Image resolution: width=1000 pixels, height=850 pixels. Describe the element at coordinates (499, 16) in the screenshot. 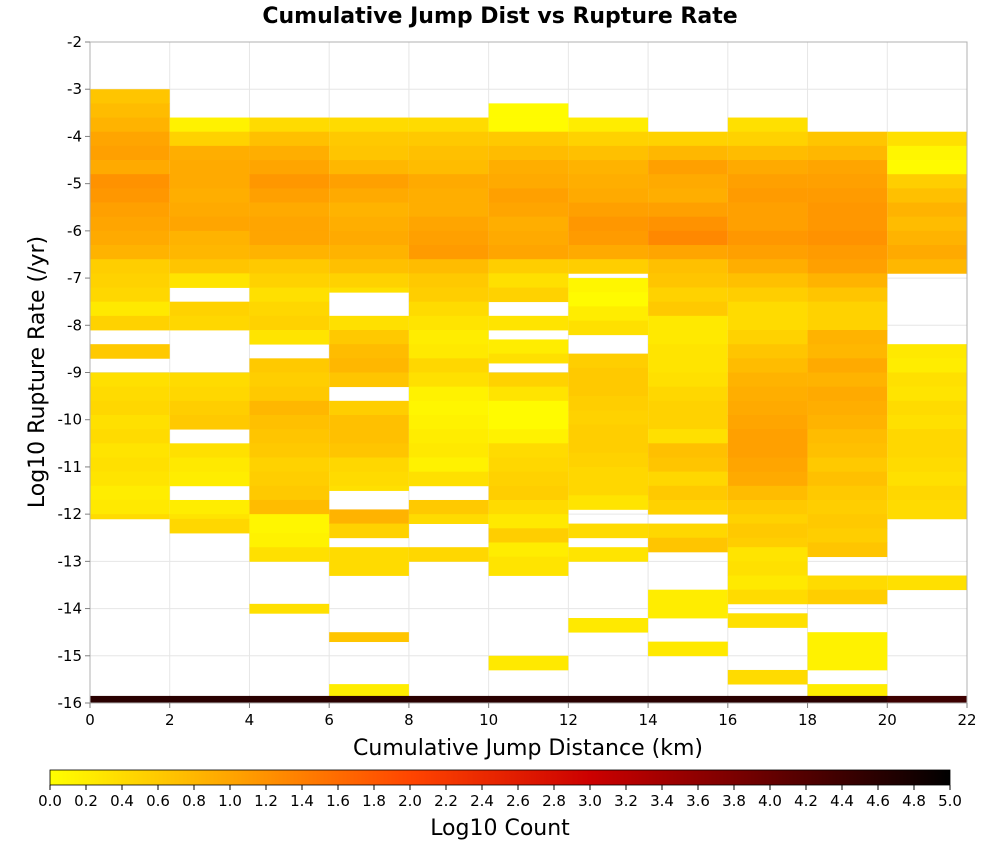

I see `chart-title: Cumulative Jump Dist vs Rupture Rate` at that location.